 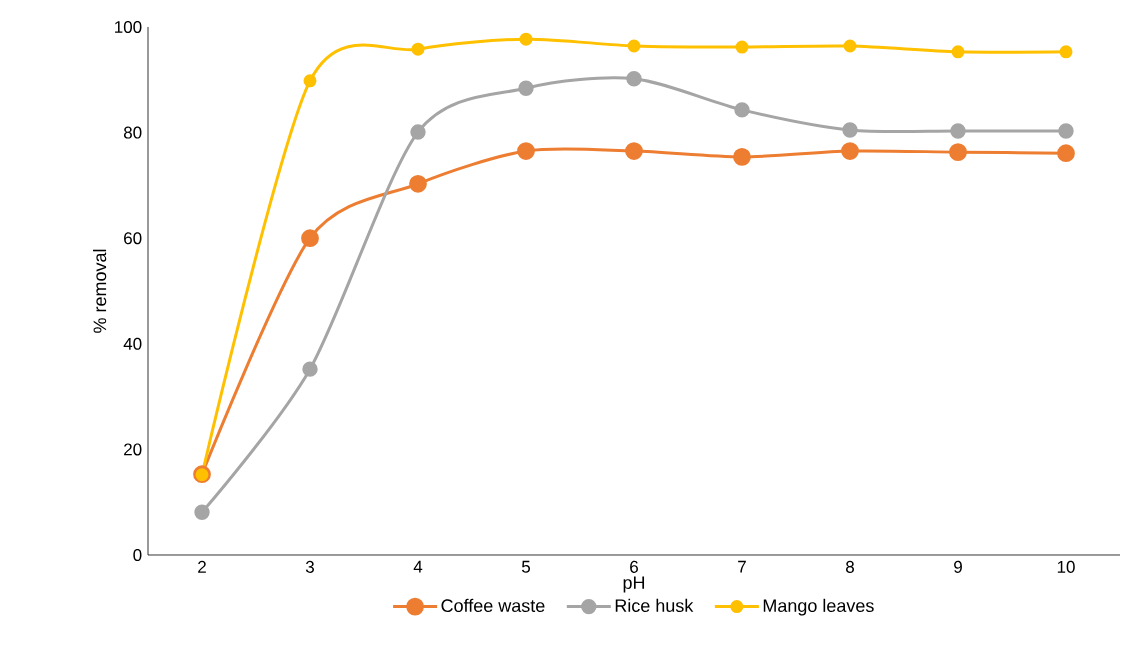 I want to click on x-tick-label: 10, so click(x=1066, y=566).